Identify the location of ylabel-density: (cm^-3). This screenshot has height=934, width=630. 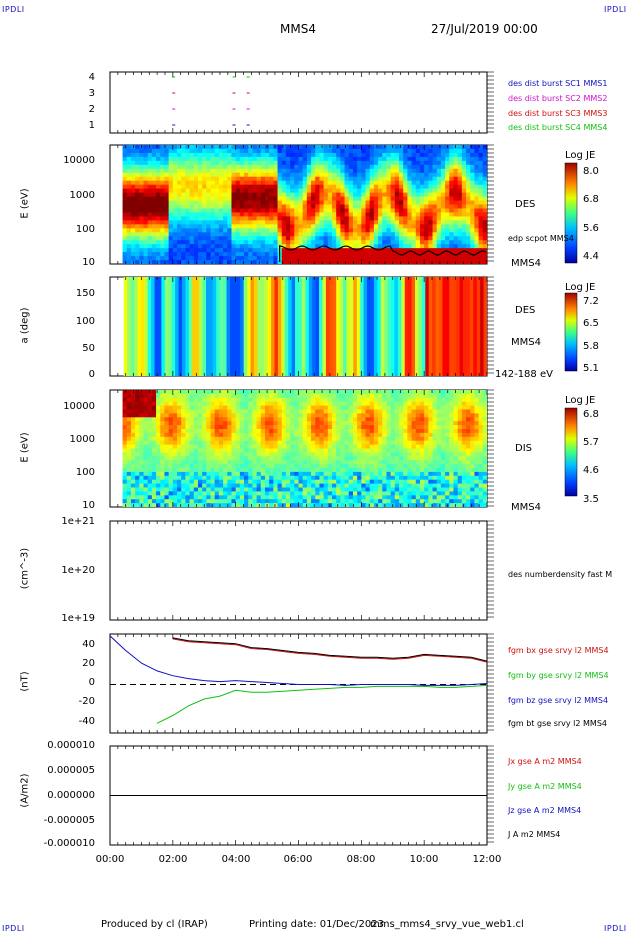
(25, 568).